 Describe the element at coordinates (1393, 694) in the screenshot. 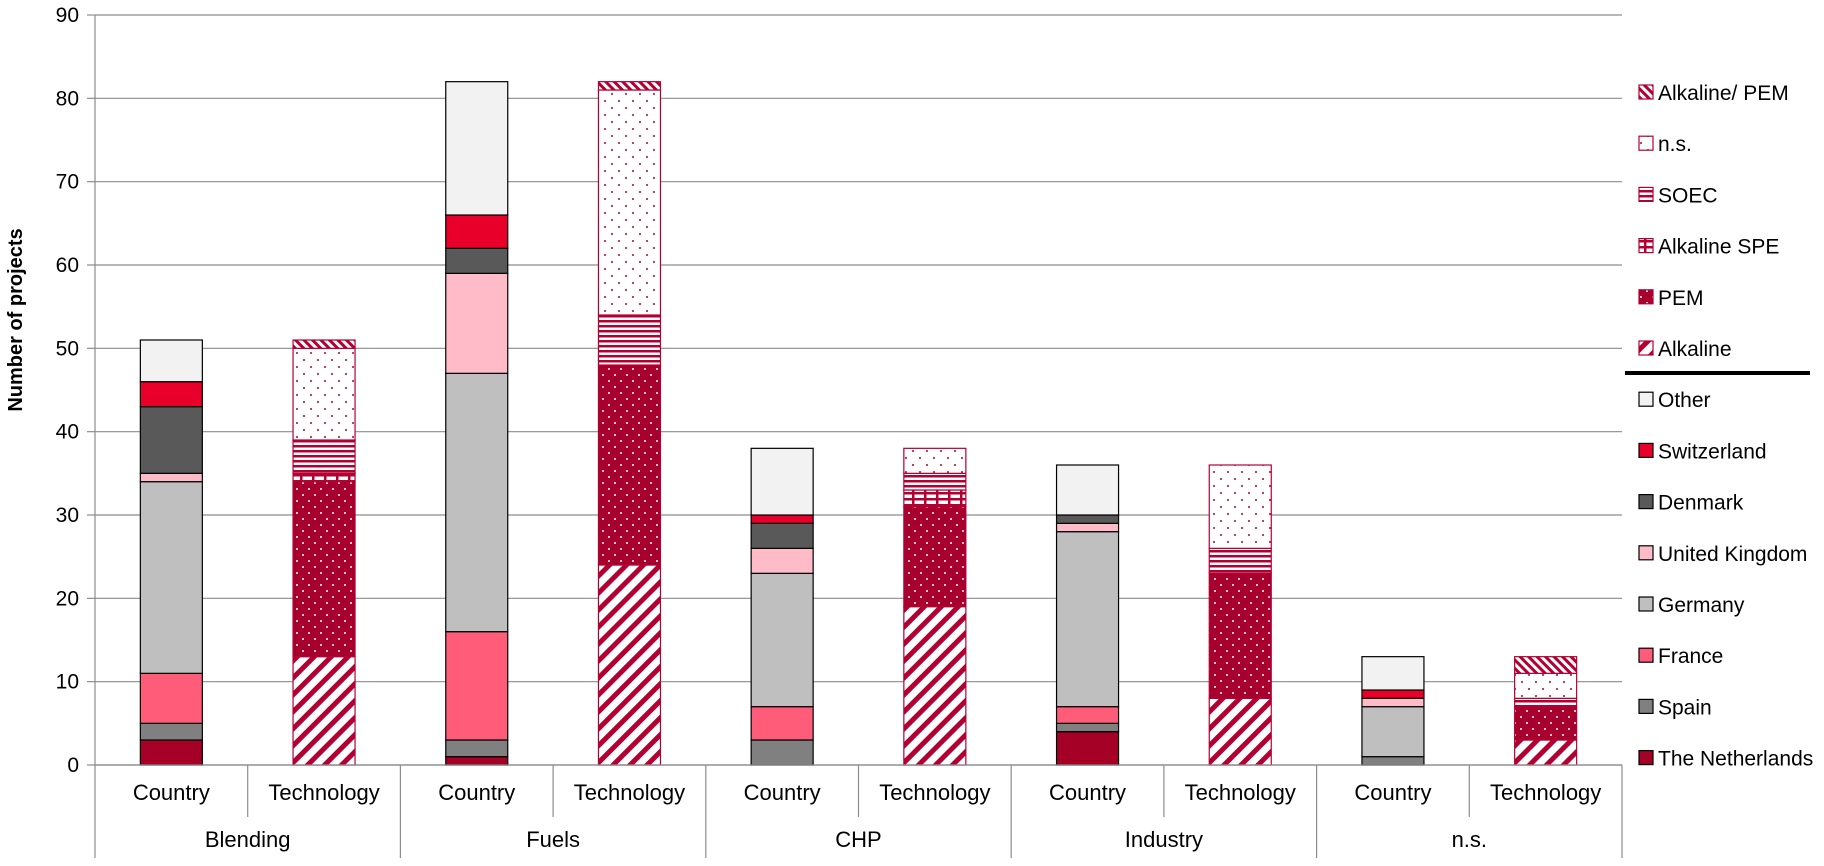

I see `segment-n-s-country-switzerland` at that location.